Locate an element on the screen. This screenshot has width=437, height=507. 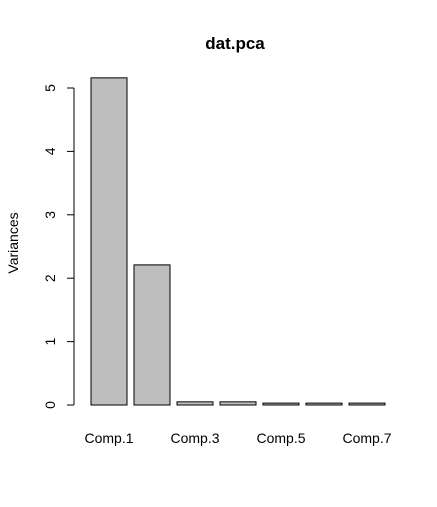
y-tick-label: 1 is located at coordinates (50, 341).